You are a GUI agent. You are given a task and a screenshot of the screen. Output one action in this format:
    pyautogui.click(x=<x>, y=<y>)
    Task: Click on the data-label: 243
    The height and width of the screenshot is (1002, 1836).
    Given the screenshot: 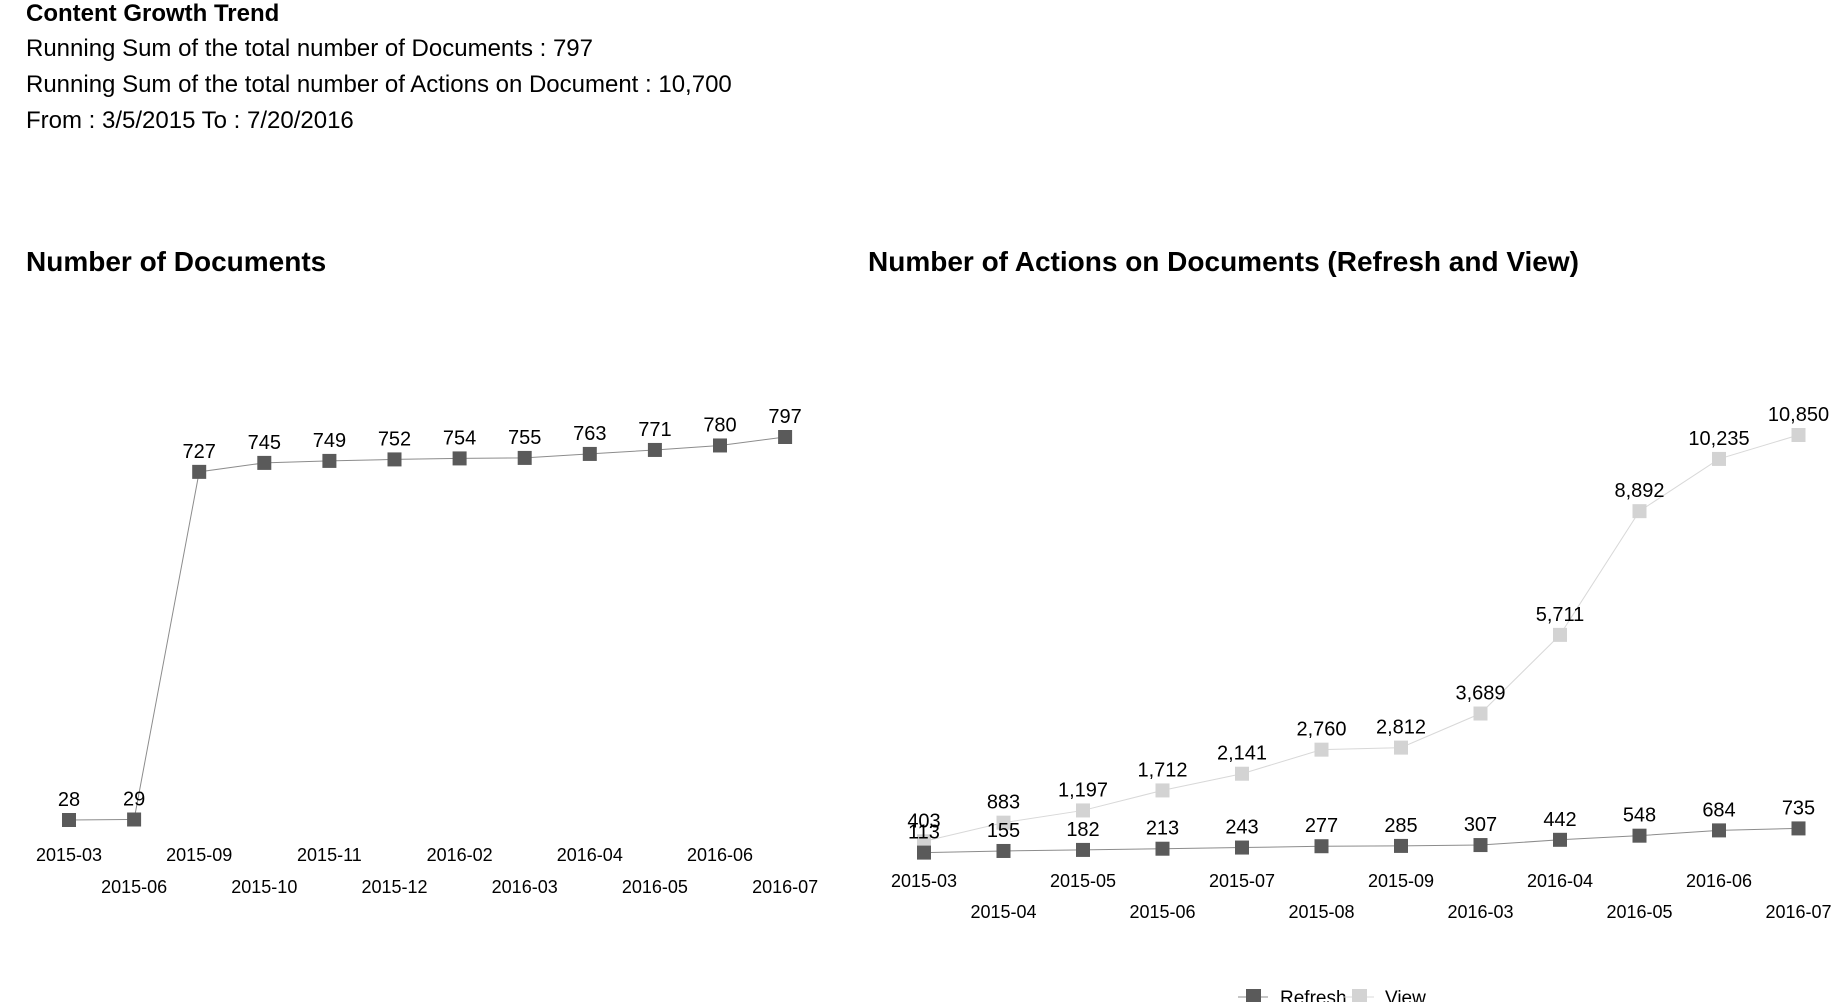 What is the action you would take?
    pyautogui.click(x=1241, y=828)
    